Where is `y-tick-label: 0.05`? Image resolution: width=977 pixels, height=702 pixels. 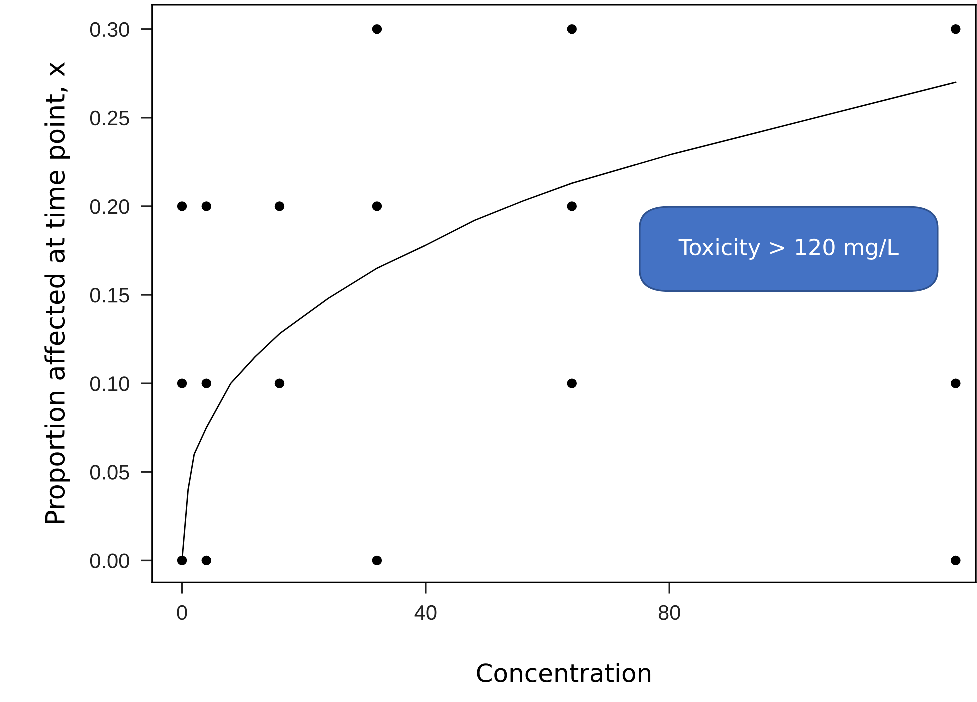
y-tick-label: 0.05 is located at coordinates (110, 472).